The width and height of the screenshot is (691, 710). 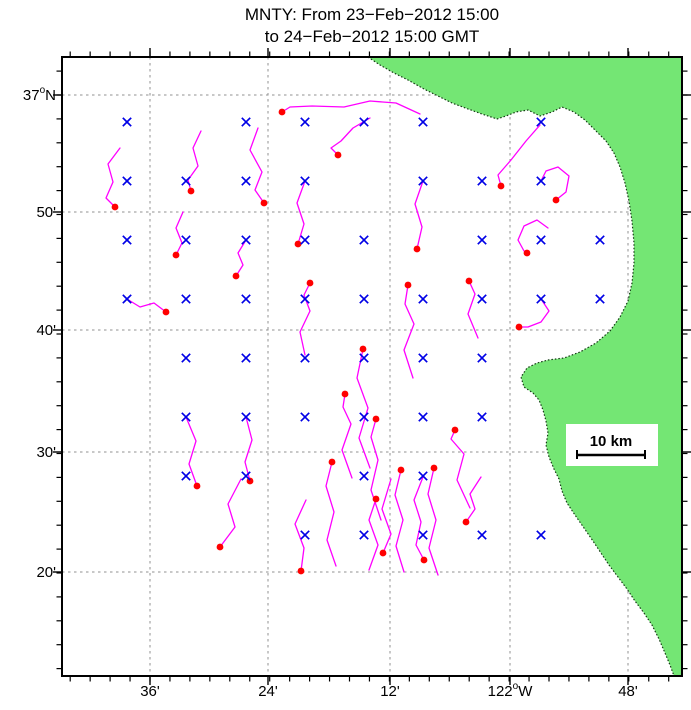 What do you see at coordinates (372, 36) in the screenshot?
I see `figure-title-line2: to 24−Feb−2012 15:00 GMT` at bounding box center [372, 36].